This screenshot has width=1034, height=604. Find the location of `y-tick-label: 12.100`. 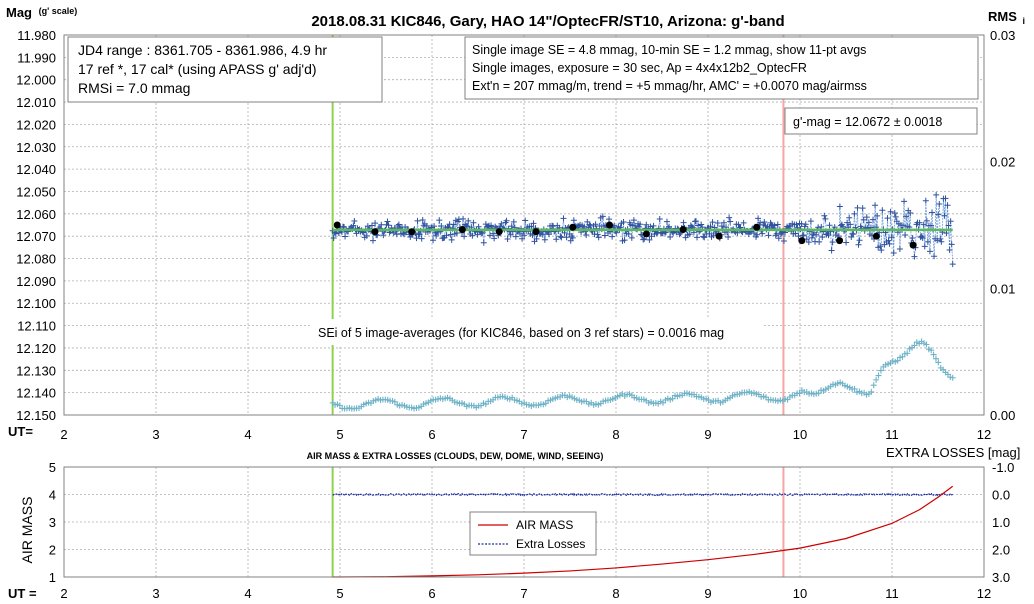

y-tick-label: 12.100 is located at coordinates (36, 303).